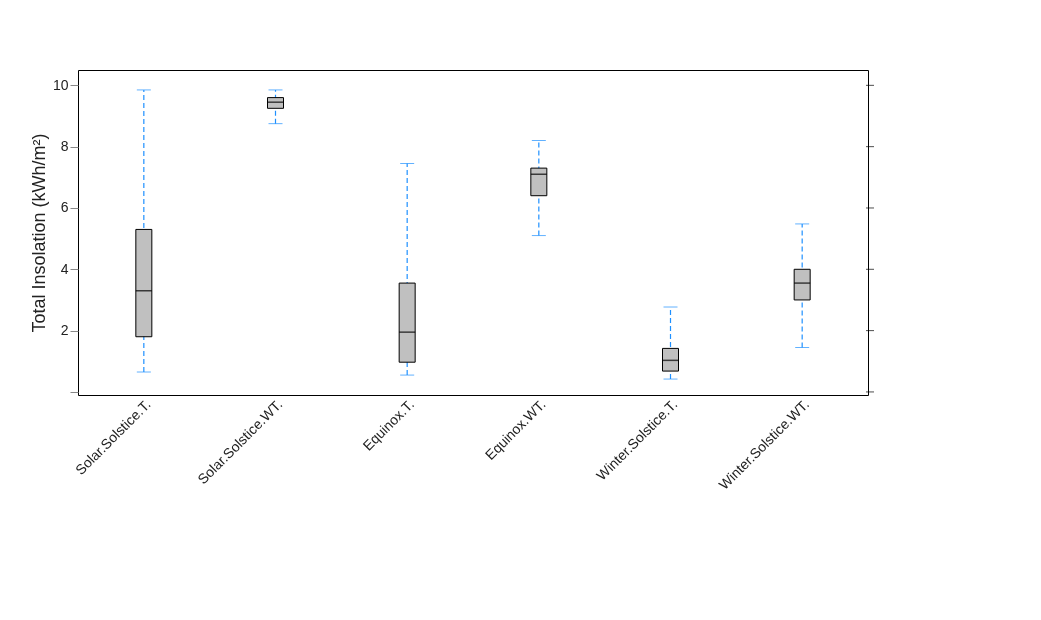 The width and height of the screenshot is (1041, 620). Describe the element at coordinates (64, 146) in the screenshot. I see `y-tick-label: 8` at that location.